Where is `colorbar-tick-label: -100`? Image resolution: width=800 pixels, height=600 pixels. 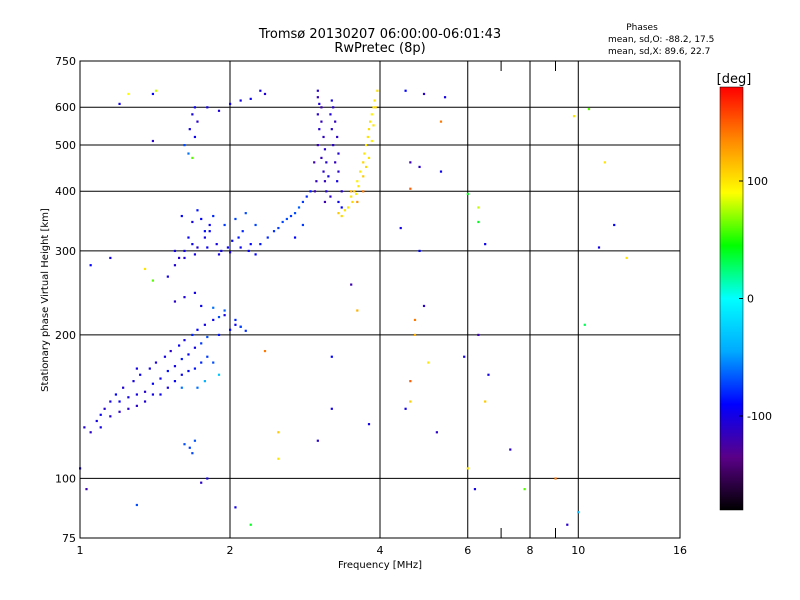 colorbar-tick-label: -100 is located at coordinates (759, 416).